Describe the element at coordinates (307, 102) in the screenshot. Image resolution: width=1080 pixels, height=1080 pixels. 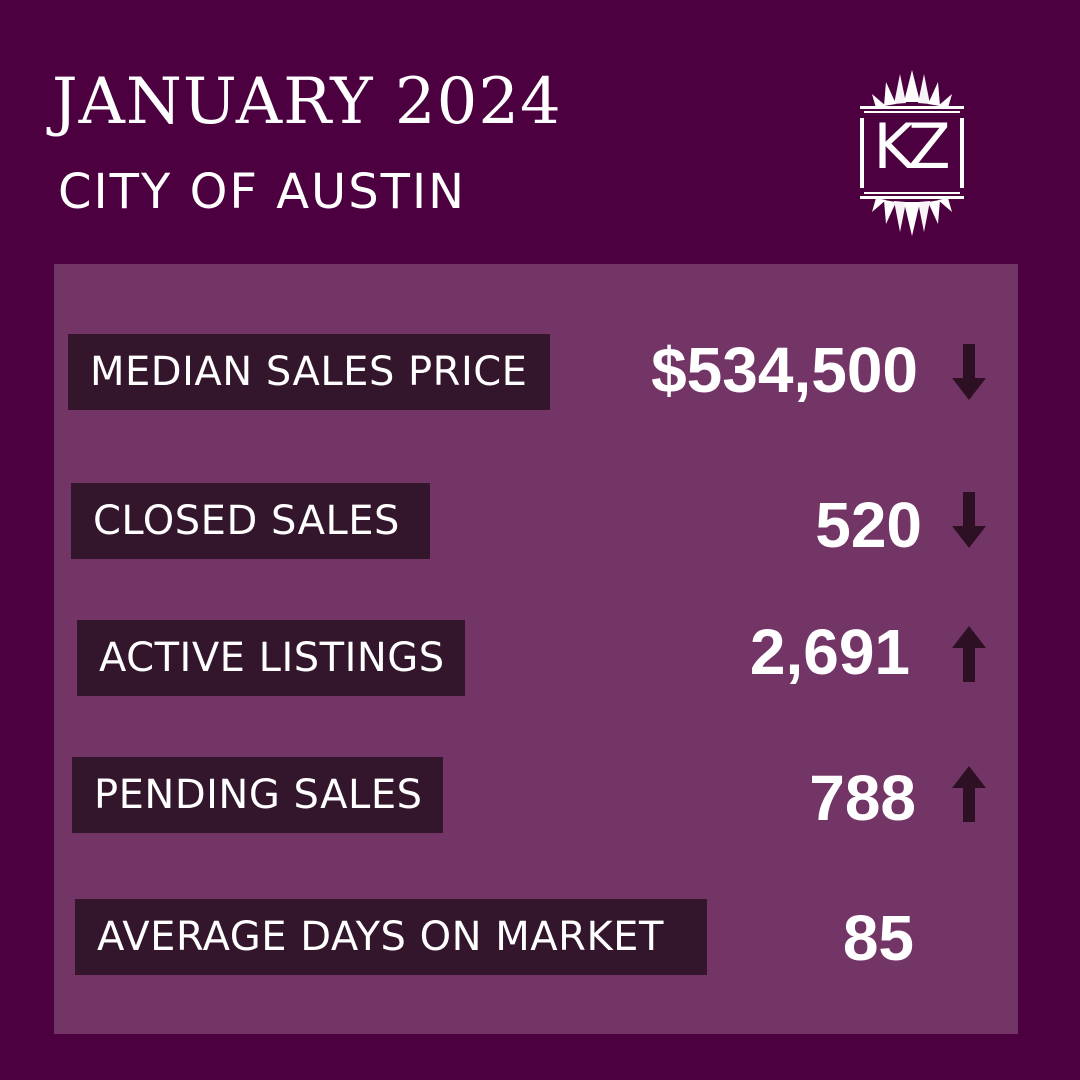
I see `page-title: JANUARY 2024` at that location.